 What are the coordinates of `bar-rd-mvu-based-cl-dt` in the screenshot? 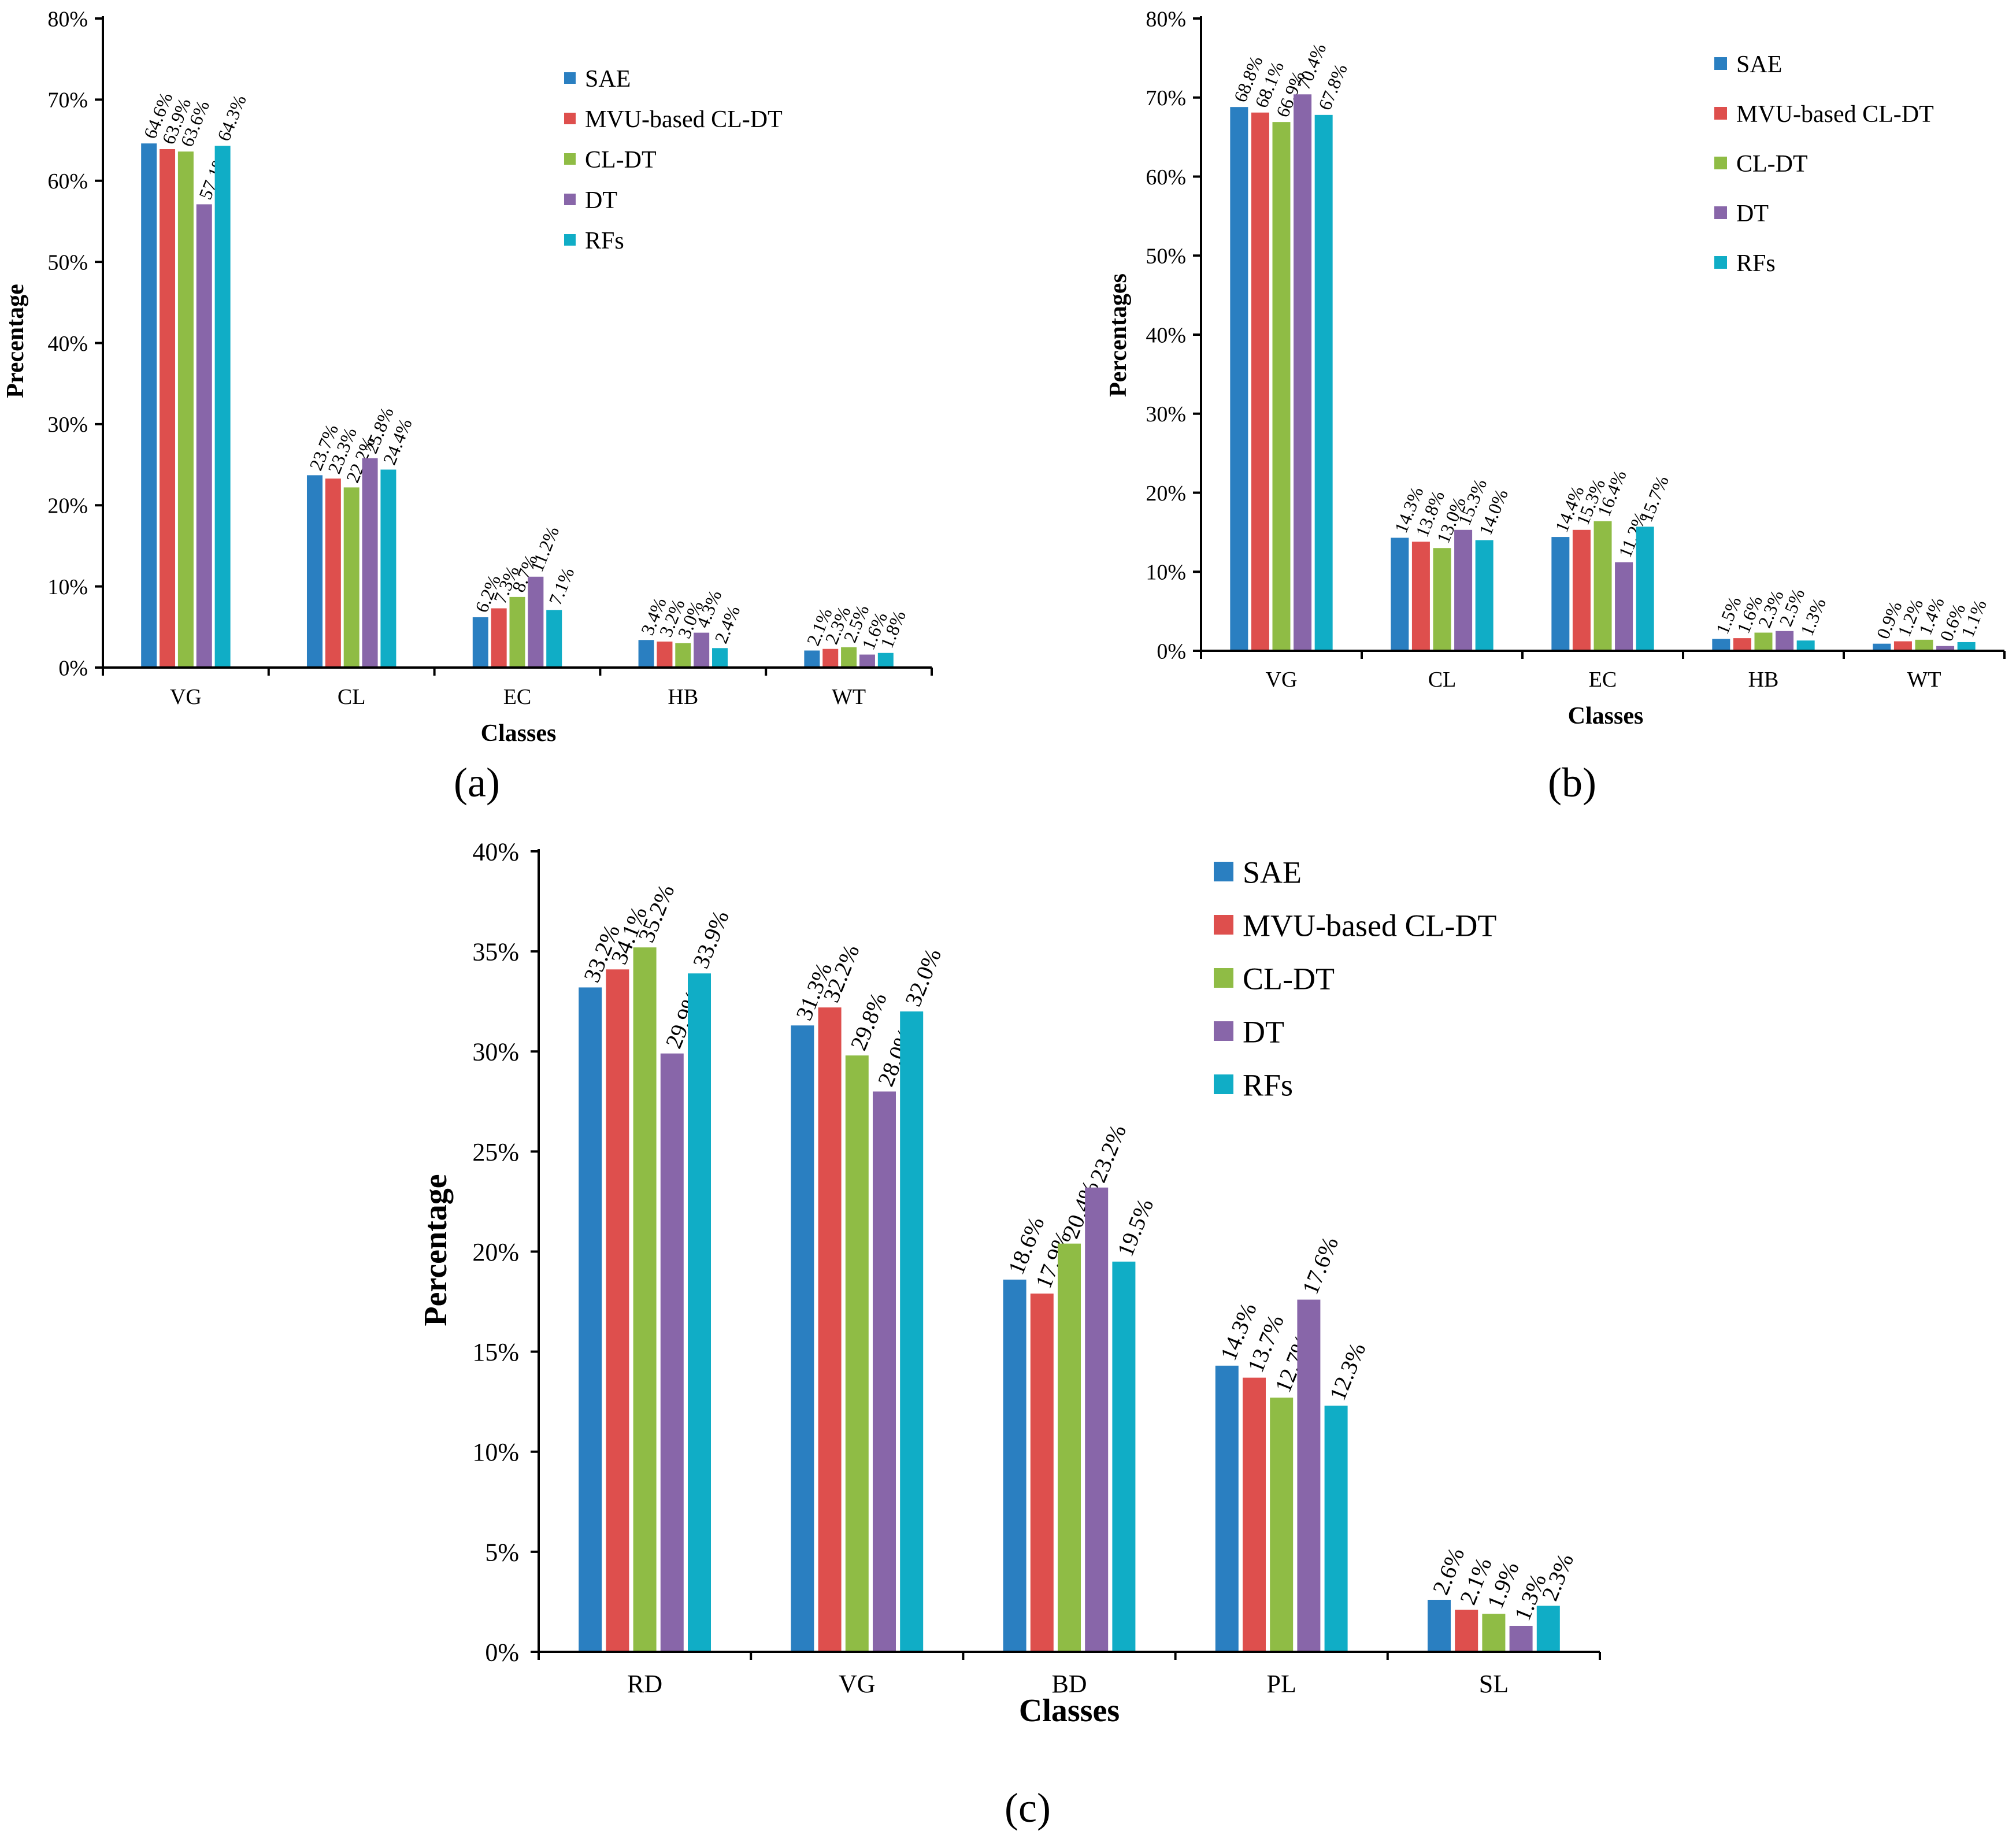 It's located at (617, 1310).